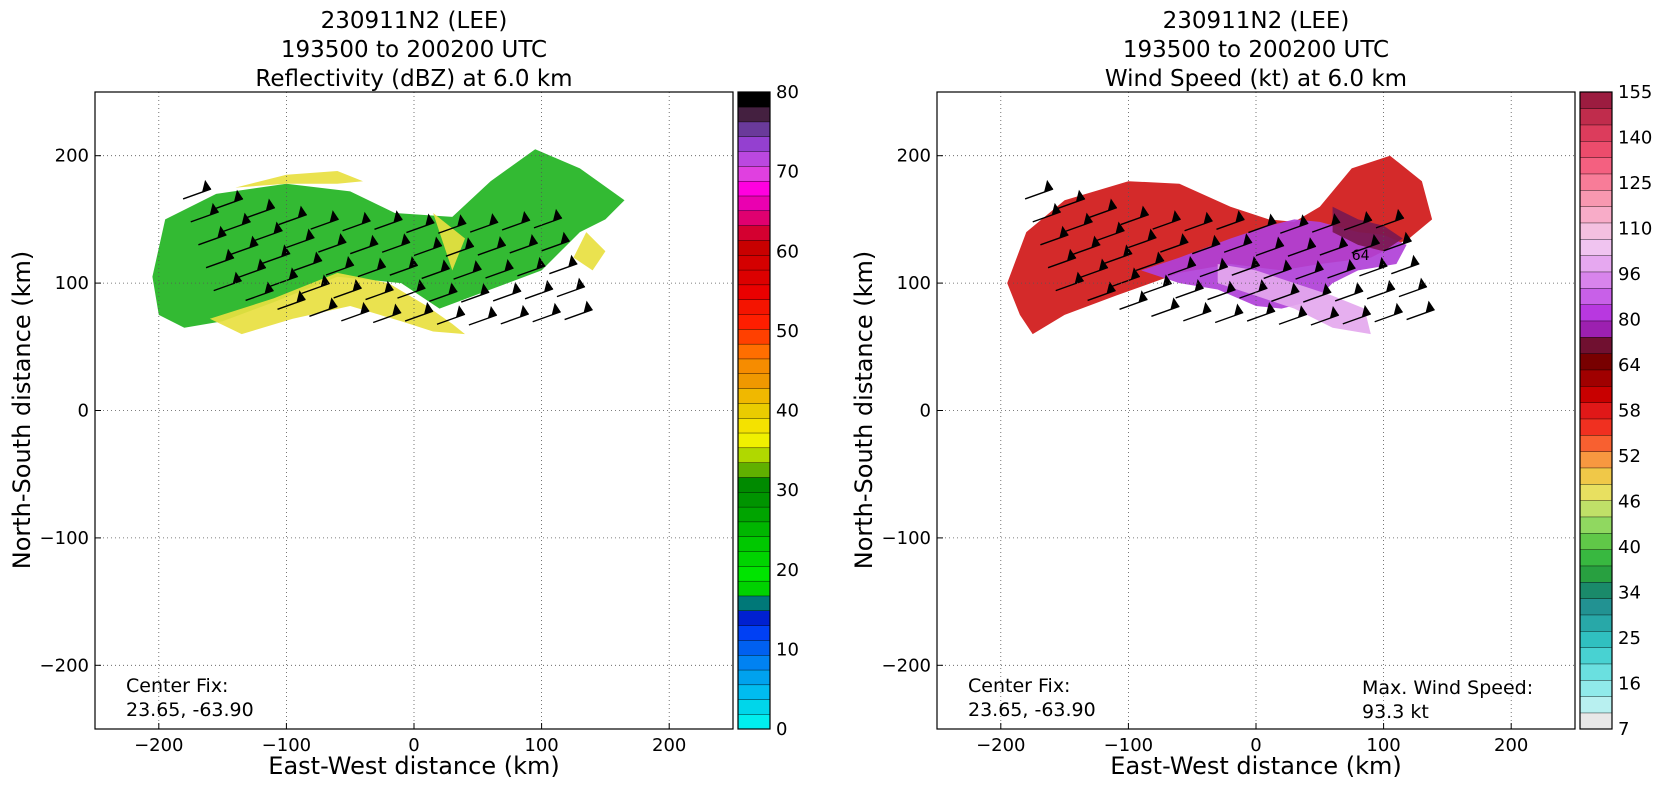 The image size is (1655, 787). Describe the element at coordinates (1255, 745) in the screenshot. I see `x-tick-label: 0` at that location.